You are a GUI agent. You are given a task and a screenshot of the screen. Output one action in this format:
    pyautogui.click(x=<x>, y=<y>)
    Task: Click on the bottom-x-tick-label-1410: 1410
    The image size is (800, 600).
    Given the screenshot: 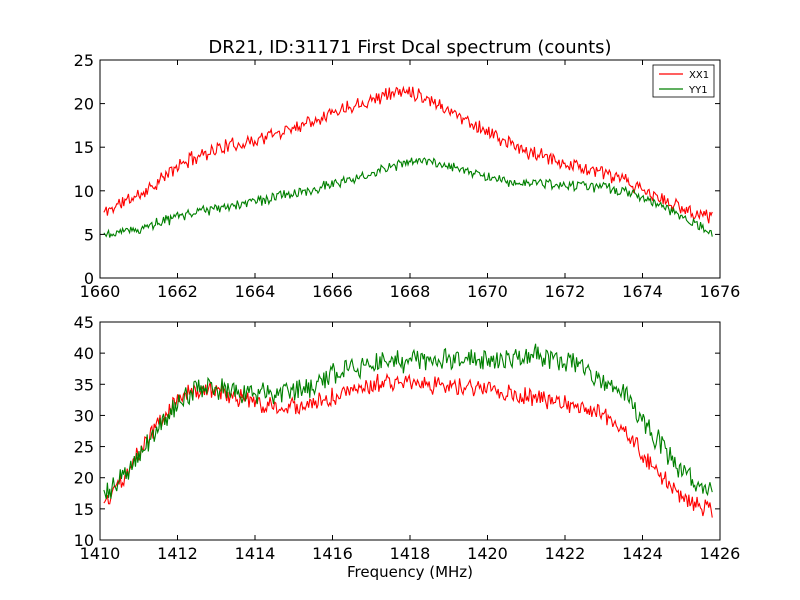 What is the action you would take?
    pyautogui.click(x=100, y=553)
    